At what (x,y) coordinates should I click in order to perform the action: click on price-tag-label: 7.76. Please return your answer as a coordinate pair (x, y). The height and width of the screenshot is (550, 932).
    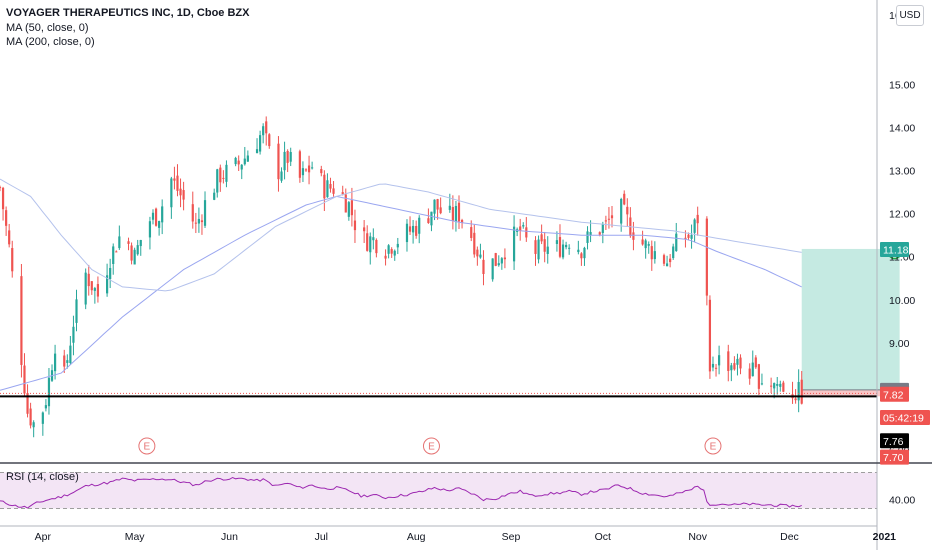
    Looking at the image, I should click on (893, 442).